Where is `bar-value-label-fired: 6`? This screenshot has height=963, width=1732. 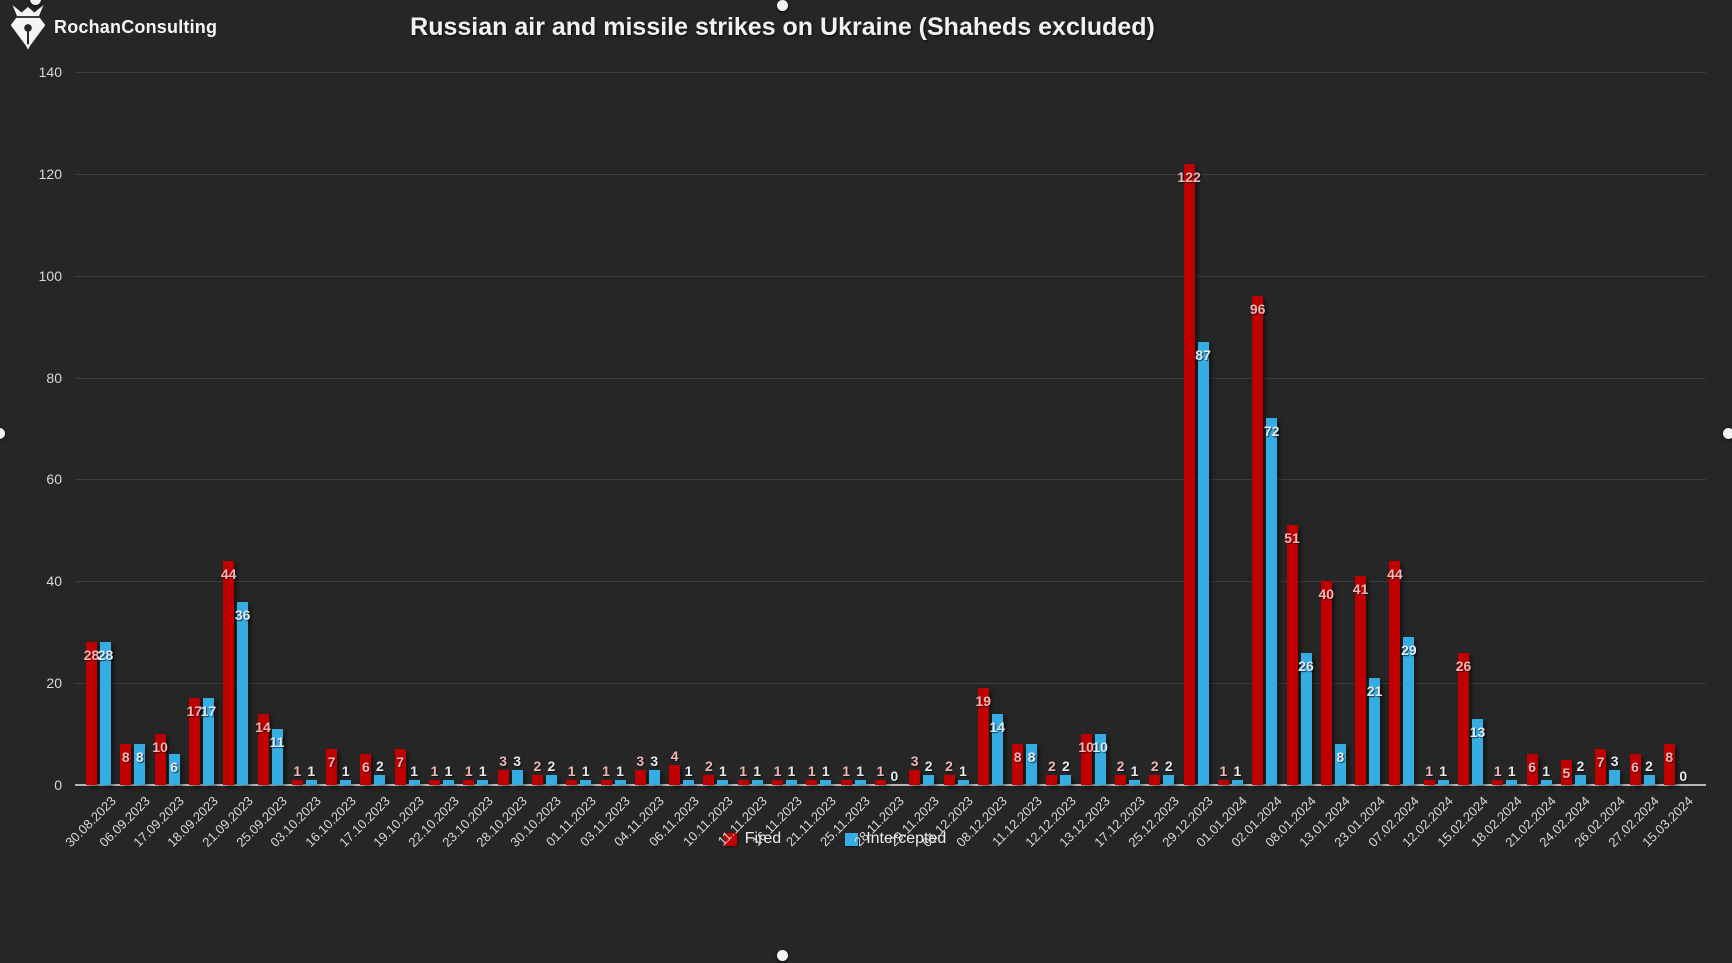
bar-value-label-fired: 6 is located at coordinates (1635, 767).